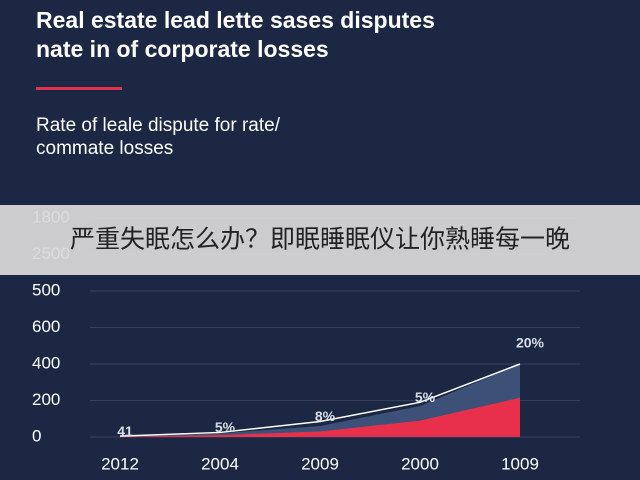 The image size is (640, 480). I want to click on y-tick-label: 0, so click(36, 435).